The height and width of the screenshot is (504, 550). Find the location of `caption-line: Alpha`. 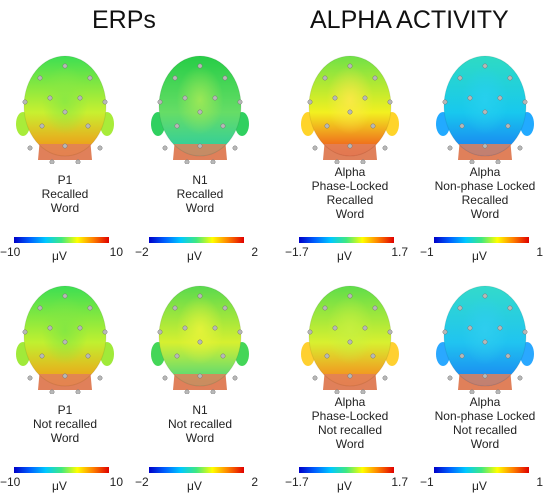

caption-line: Alpha is located at coordinates (485, 172).